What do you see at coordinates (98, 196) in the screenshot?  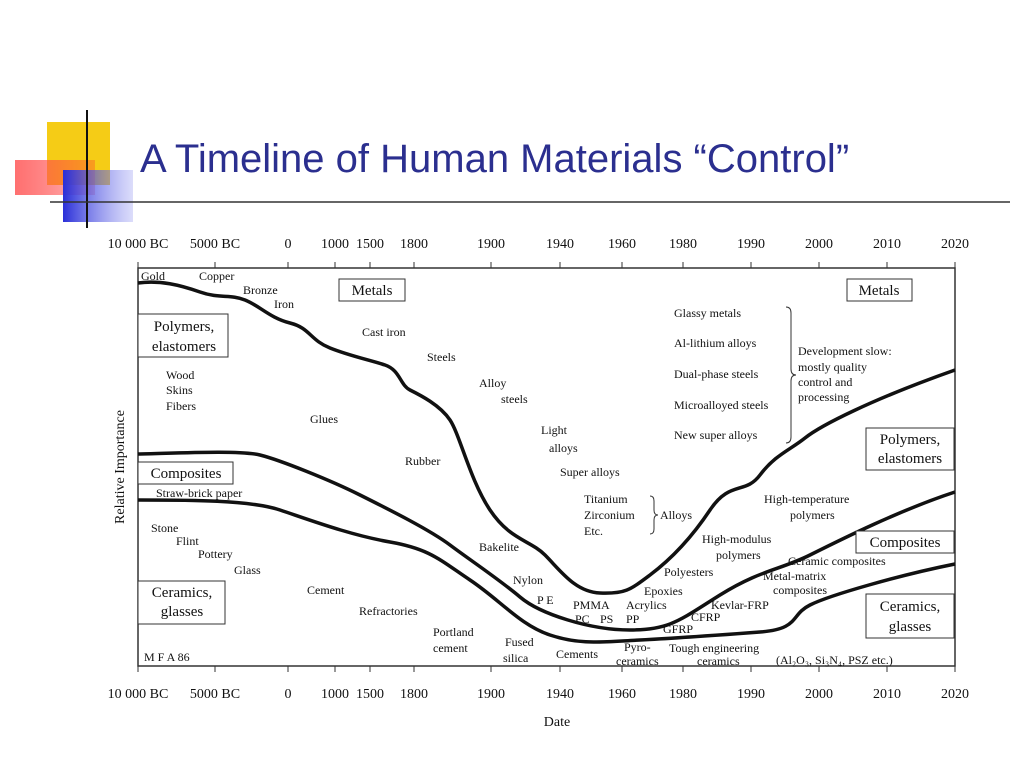 I see `decor-blue` at bounding box center [98, 196].